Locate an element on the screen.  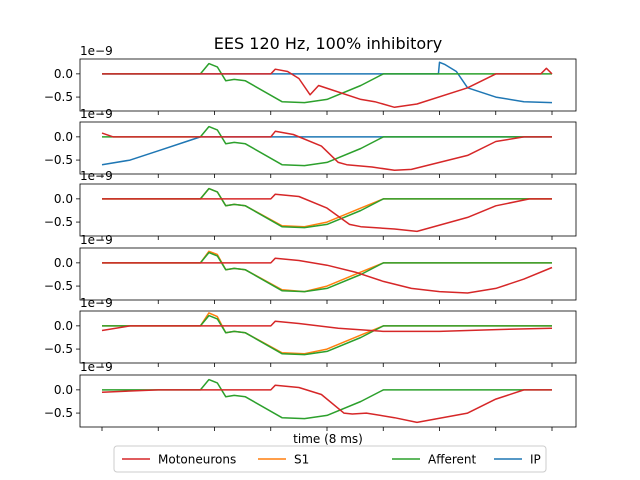
chart-title: EES 120 Hz, 100% inhibitory is located at coordinates (328, 43).